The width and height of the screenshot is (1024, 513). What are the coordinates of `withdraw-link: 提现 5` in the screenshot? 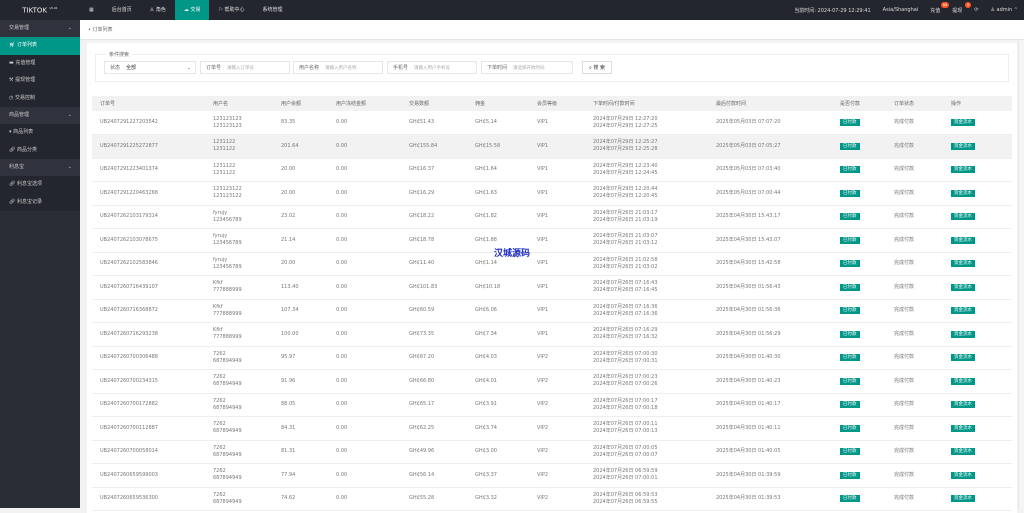 It's located at (962, 7).